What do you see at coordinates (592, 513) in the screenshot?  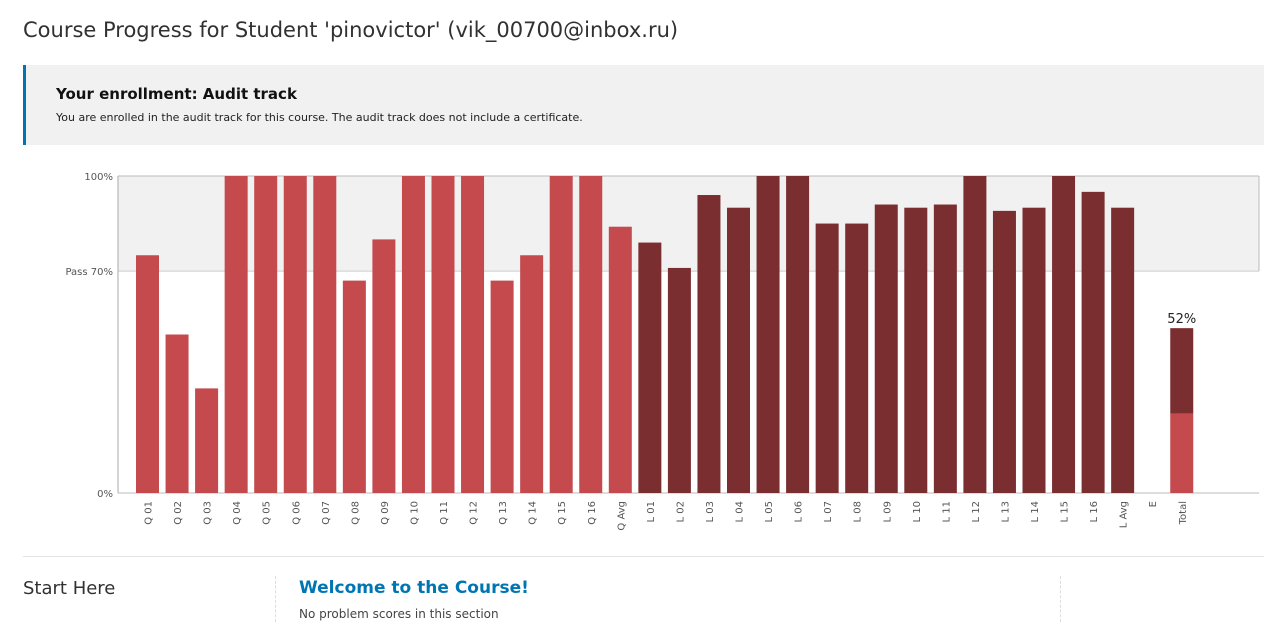 I see `x-tick-label: Q 16` at bounding box center [592, 513].